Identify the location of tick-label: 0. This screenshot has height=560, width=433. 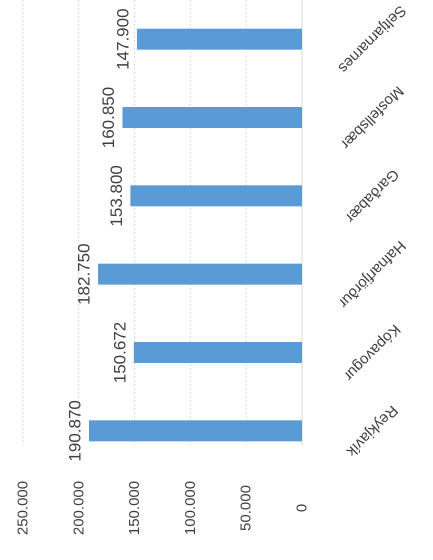
(302, 508).